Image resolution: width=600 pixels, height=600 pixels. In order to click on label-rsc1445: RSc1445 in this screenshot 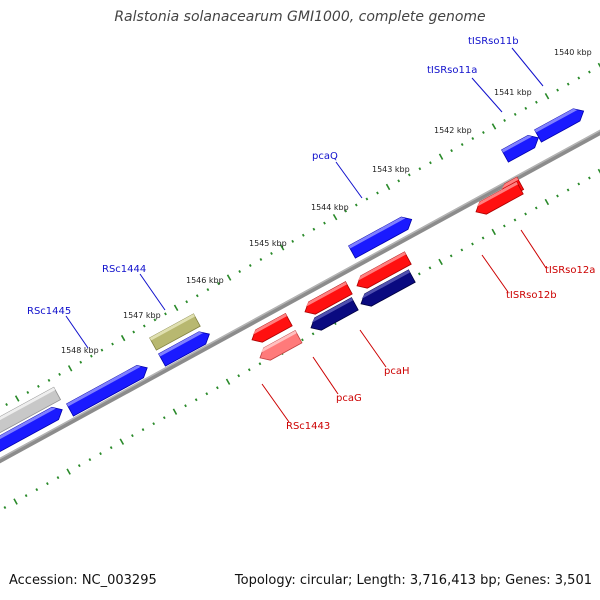, I will do `click(49, 311)`.